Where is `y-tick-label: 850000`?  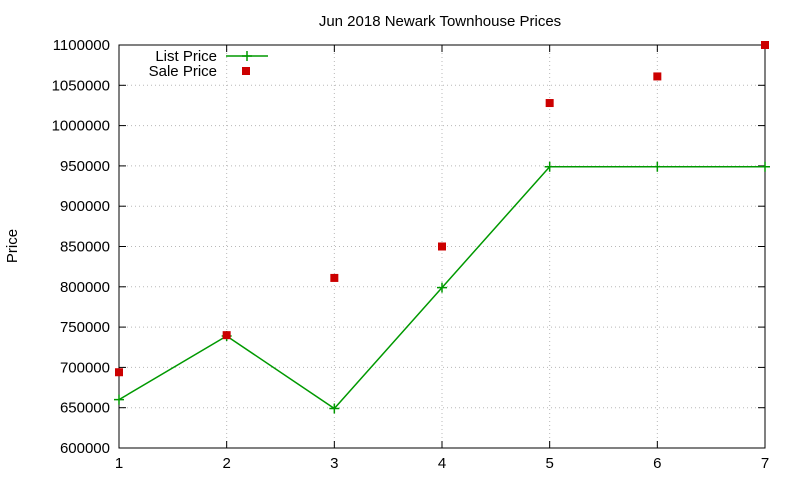 y-tick-label: 850000 is located at coordinates (85, 247).